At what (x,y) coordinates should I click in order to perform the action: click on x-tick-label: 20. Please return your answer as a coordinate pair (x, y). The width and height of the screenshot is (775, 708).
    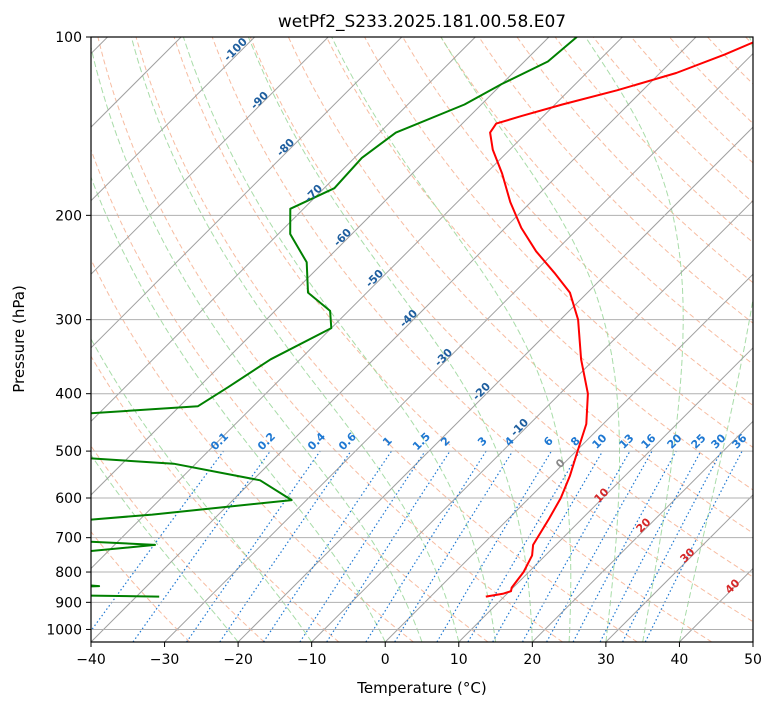
    Looking at the image, I should click on (532, 660).